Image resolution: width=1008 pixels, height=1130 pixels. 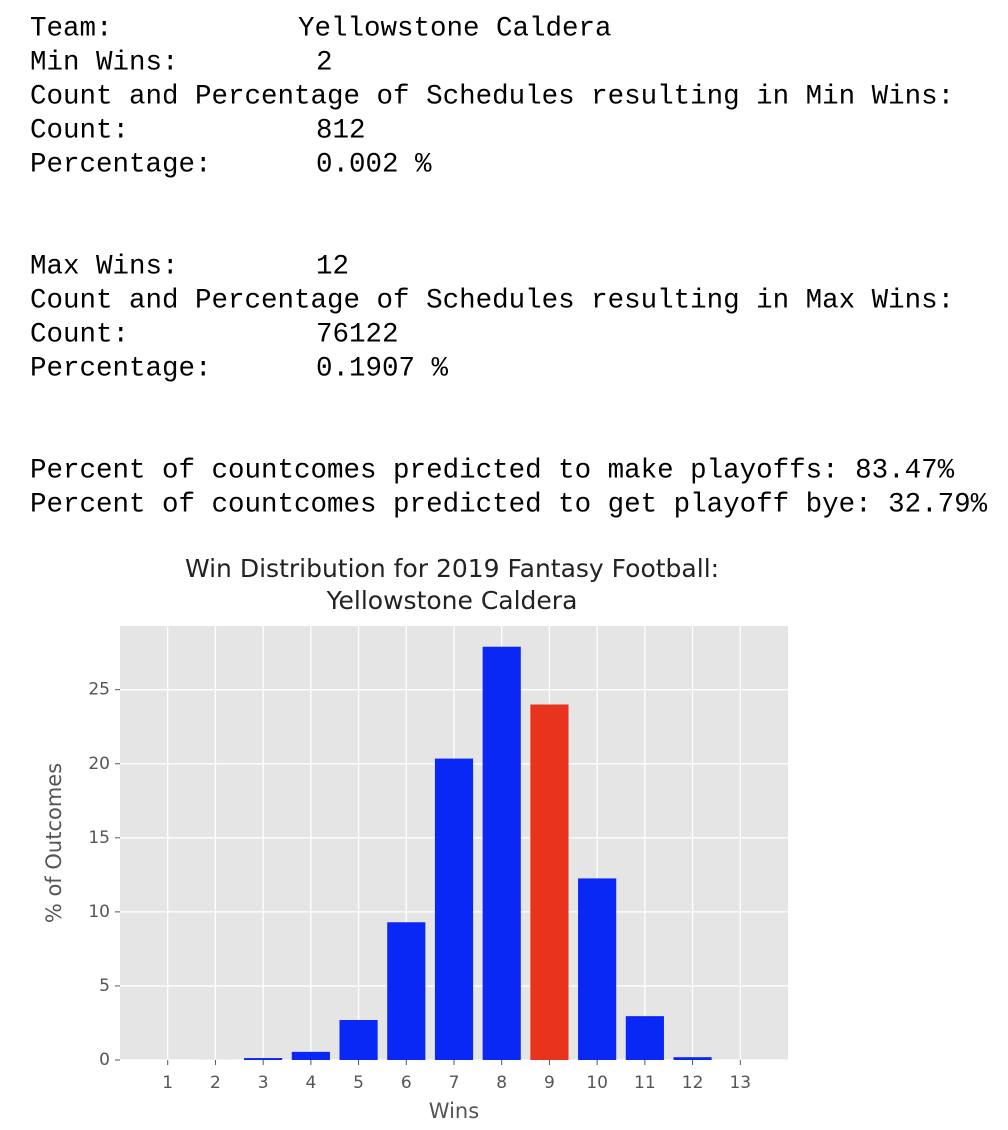 I want to click on y-tick-label: 10, so click(x=99, y=912).